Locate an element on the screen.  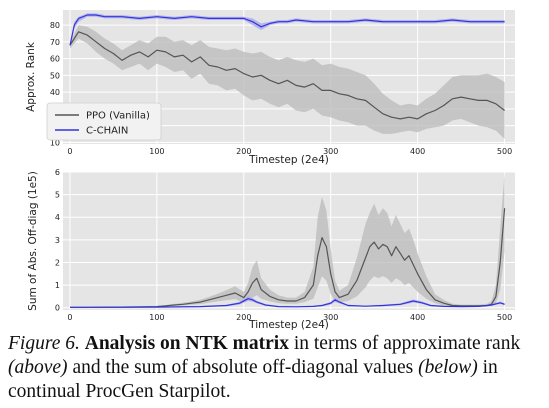
approx-rank-x-tick-label: 400 is located at coordinates (417, 151).